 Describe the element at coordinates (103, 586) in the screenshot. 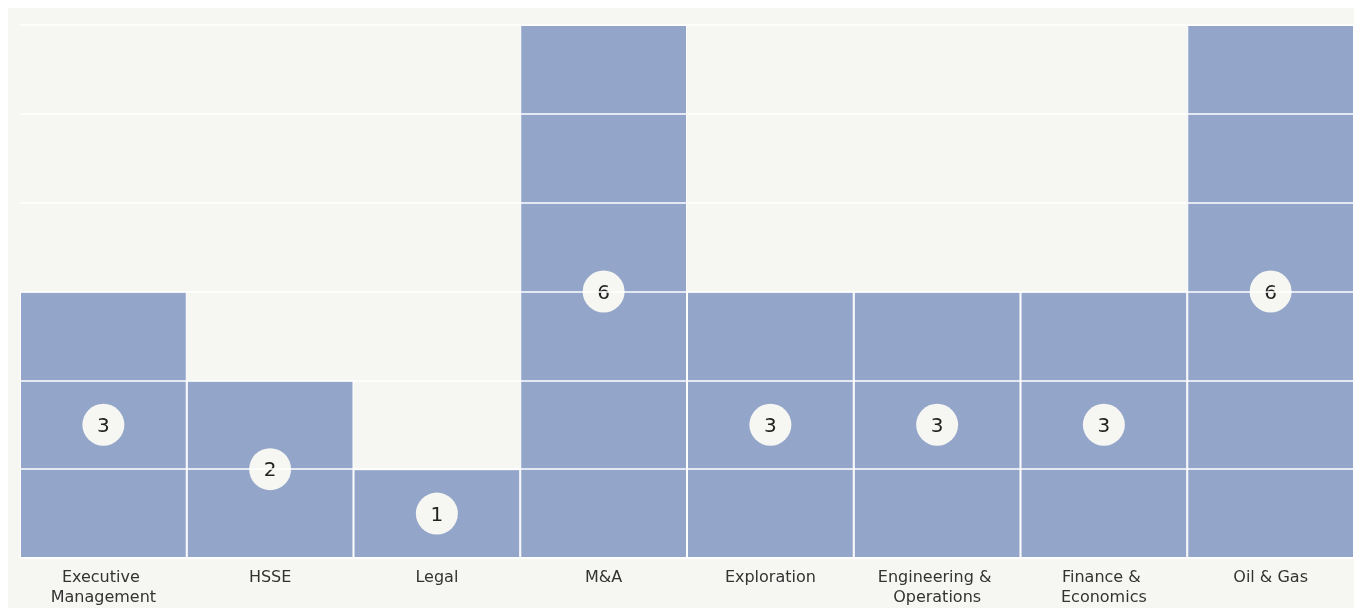

I see `x-tick-label: Executive Management` at that location.